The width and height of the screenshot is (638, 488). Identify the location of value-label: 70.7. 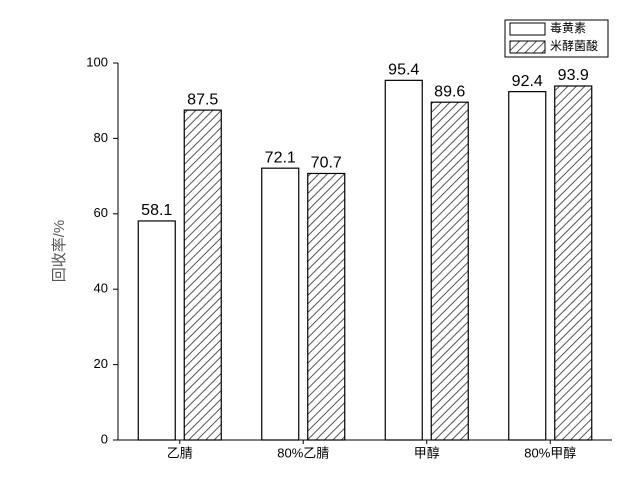
(326, 163).